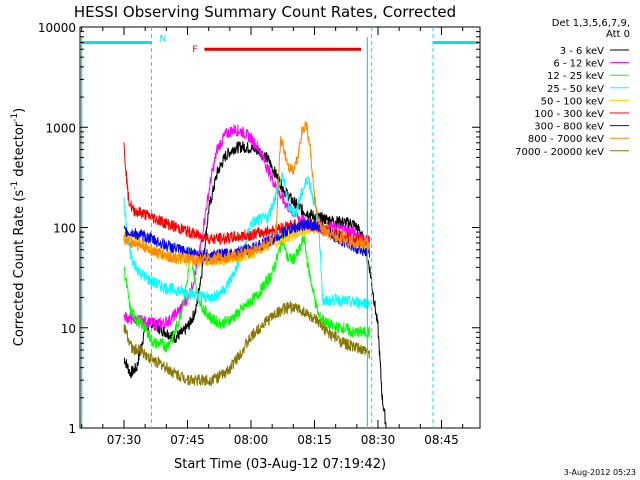 Image resolution: width=640 pixels, height=480 pixels. I want to click on legend-label-7: 800 - 7000 keV, so click(566, 139).